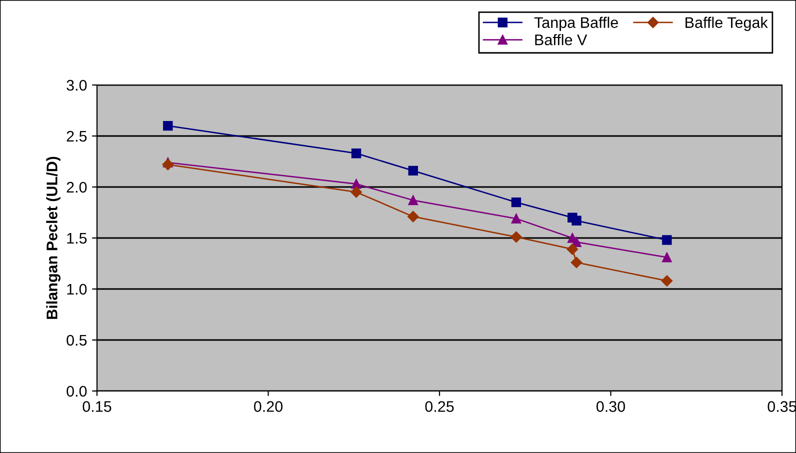 Image resolution: width=796 pixels, height=453 pixels. What do you see at coordinates (97, 406) in the screenshot?
I see `x-tick-label: 0.15` at bounding box center [97, 406].